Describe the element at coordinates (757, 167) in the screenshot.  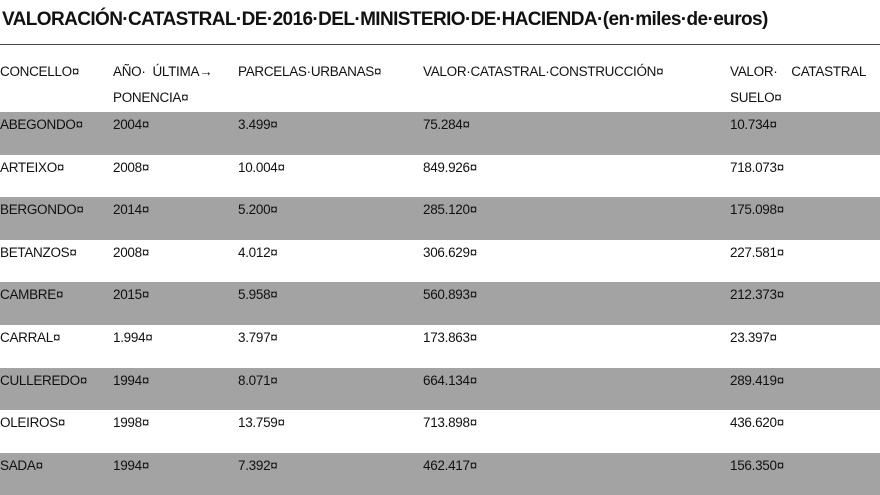
I see `table-cell: 718.073¤` at that location.